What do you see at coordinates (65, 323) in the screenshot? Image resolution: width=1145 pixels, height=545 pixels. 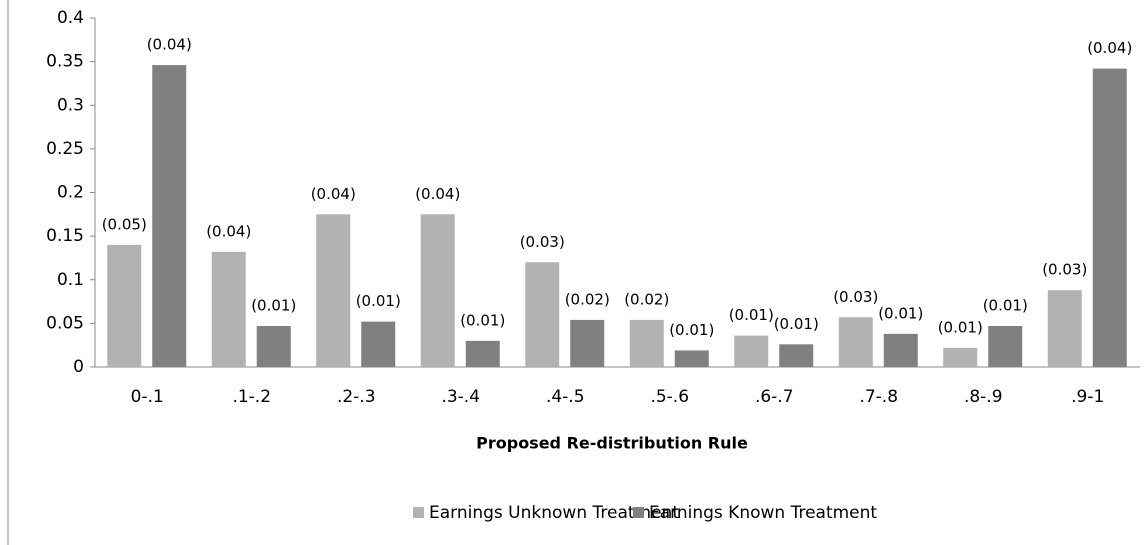 I see `y-tick-label: 0.05` at bounding box center [65, 323].